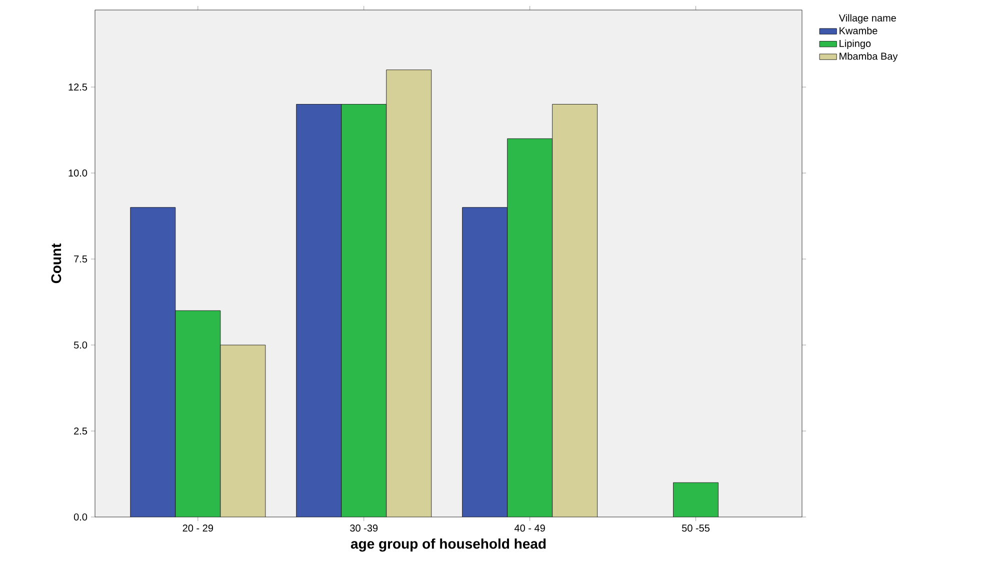  What do you see at coordinates (78, 87) in the screenshot?
I see `y-tick-label: 12.5` at bounding box center [78, 87].